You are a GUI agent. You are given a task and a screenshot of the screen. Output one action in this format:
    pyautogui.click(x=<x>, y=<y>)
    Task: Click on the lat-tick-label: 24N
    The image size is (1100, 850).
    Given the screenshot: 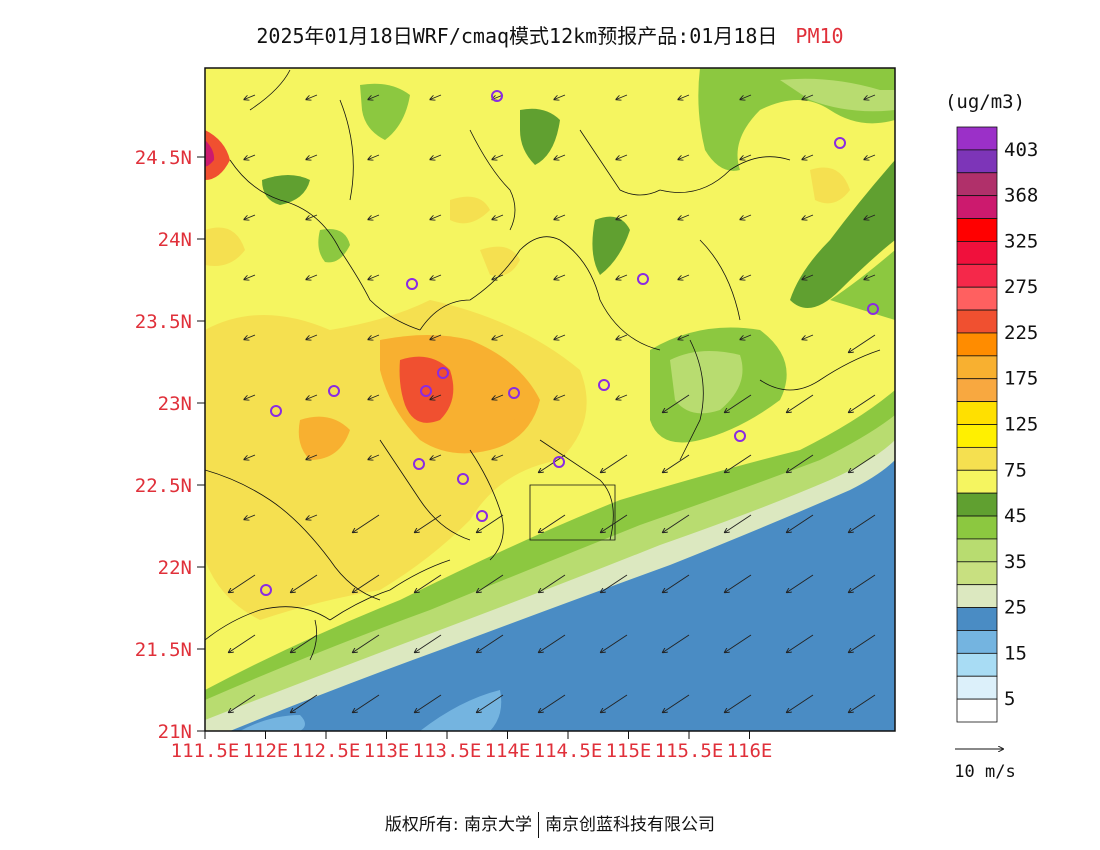 What is the action you would take?
    pyautogui.click(x=175, y=240)
    